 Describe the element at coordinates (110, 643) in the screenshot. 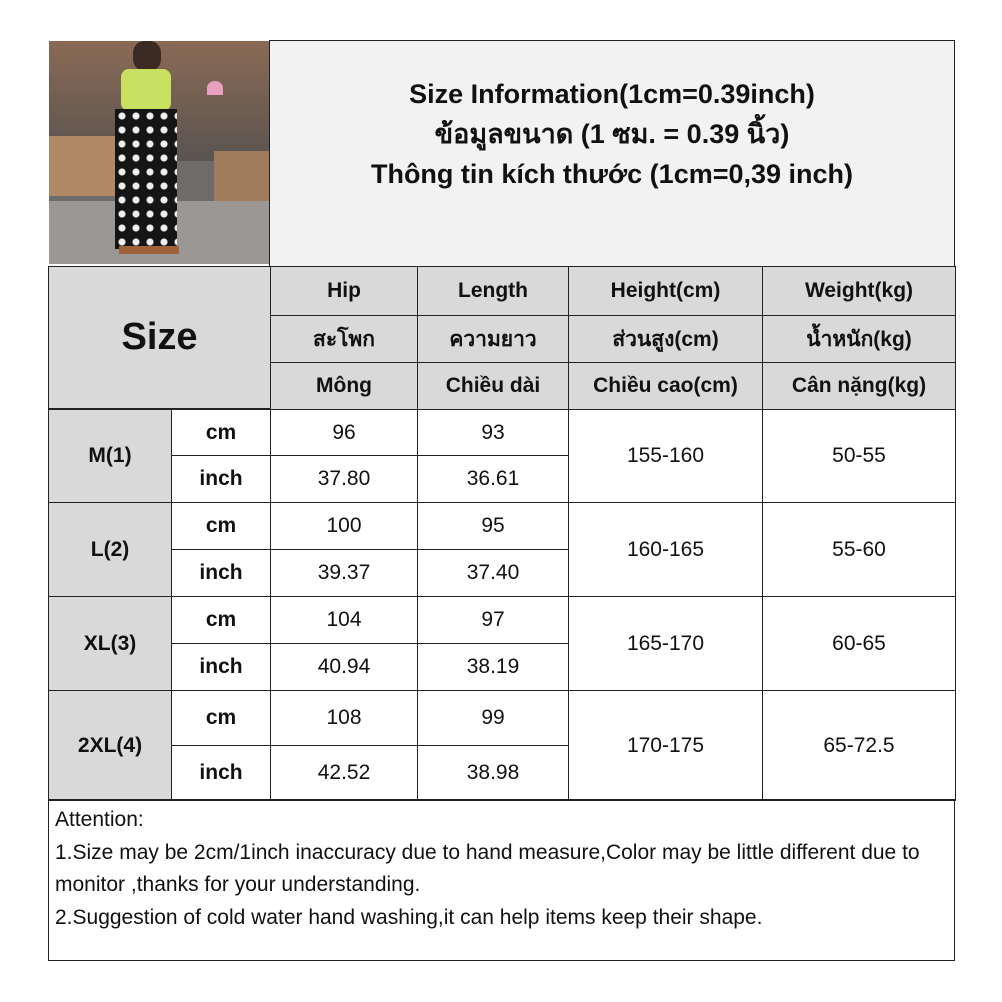

I see `size-label: XL(3)` at that location.